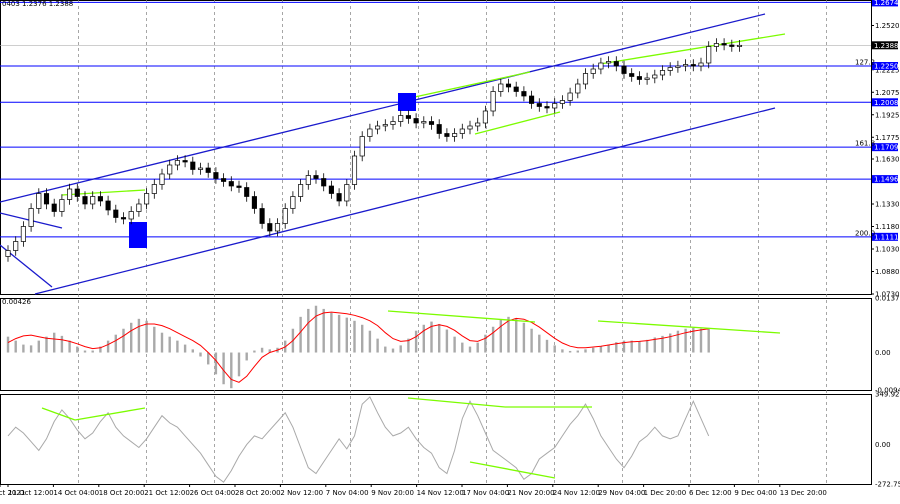 Image resolution: width=900 pixels, height=504 pixels. What do you see at coordinates (886, 46) in the screenshot?
I see `current-price-label: 1.2388` at bounding box center [886, 46].